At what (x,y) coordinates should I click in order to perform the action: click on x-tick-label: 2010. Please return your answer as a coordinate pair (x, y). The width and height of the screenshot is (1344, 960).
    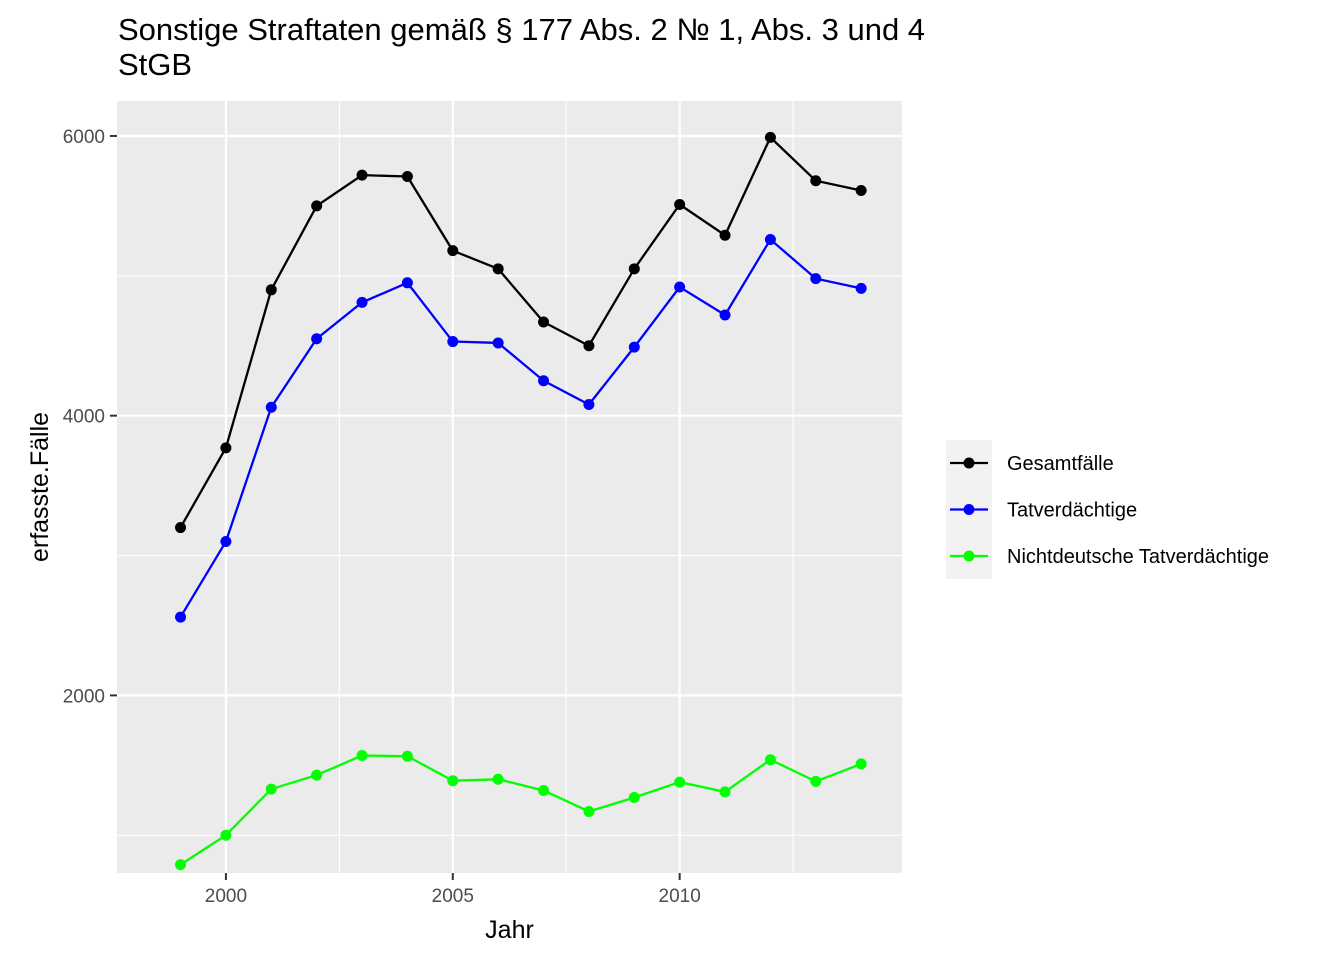
    Looking at the image, I should click on (680, 896).